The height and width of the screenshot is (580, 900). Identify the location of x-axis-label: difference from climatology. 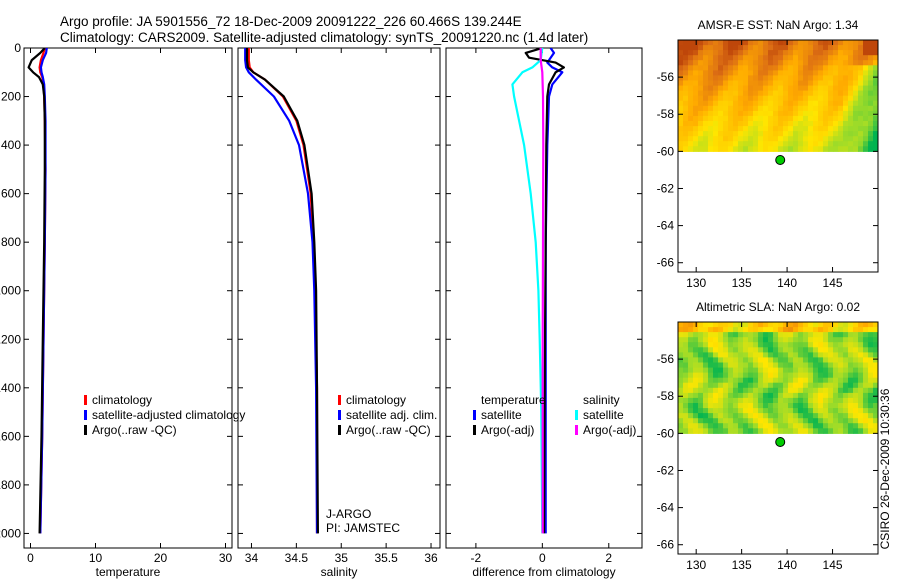
(543, 572).